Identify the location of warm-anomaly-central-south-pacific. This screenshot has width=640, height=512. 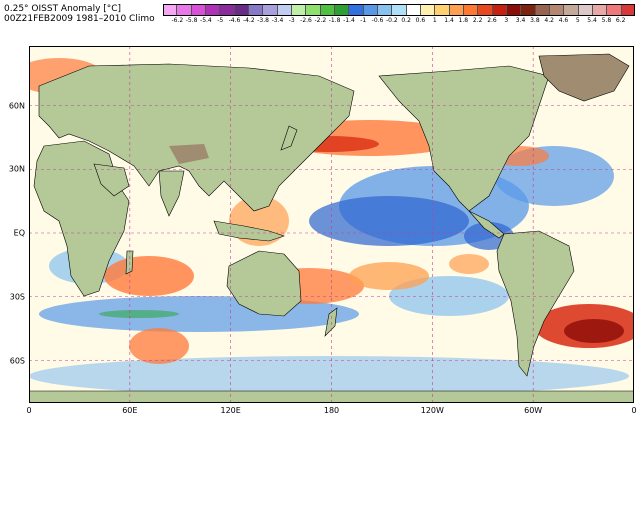
(389, 276).